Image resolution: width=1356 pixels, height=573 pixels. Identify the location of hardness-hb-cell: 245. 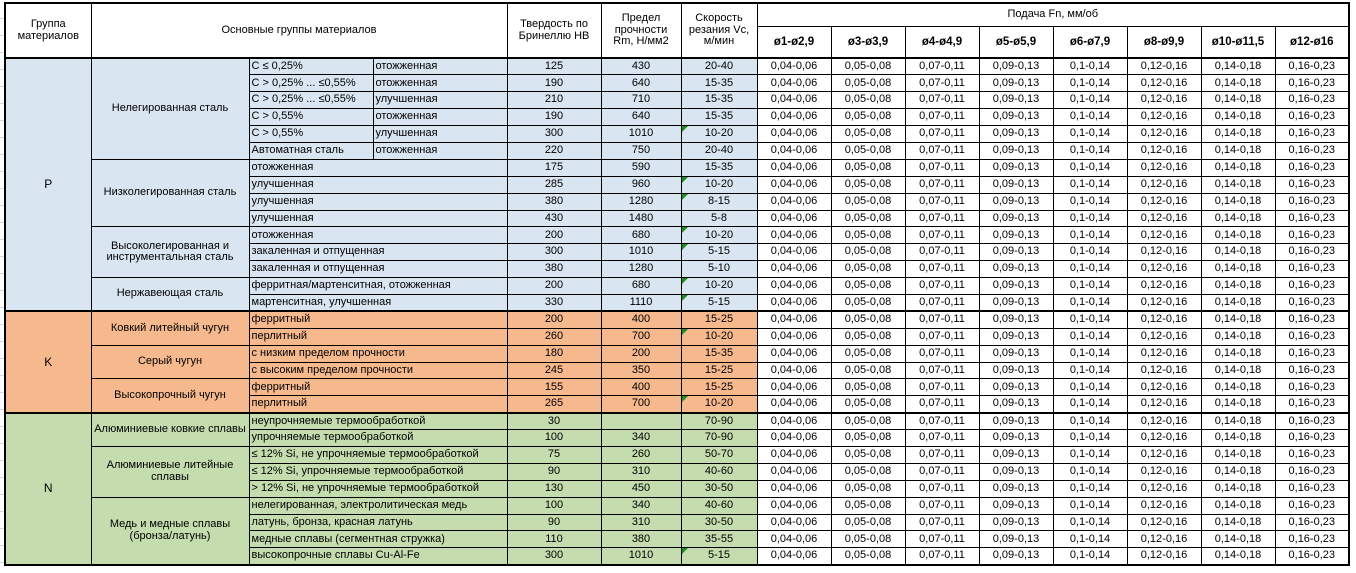
(554, 370).